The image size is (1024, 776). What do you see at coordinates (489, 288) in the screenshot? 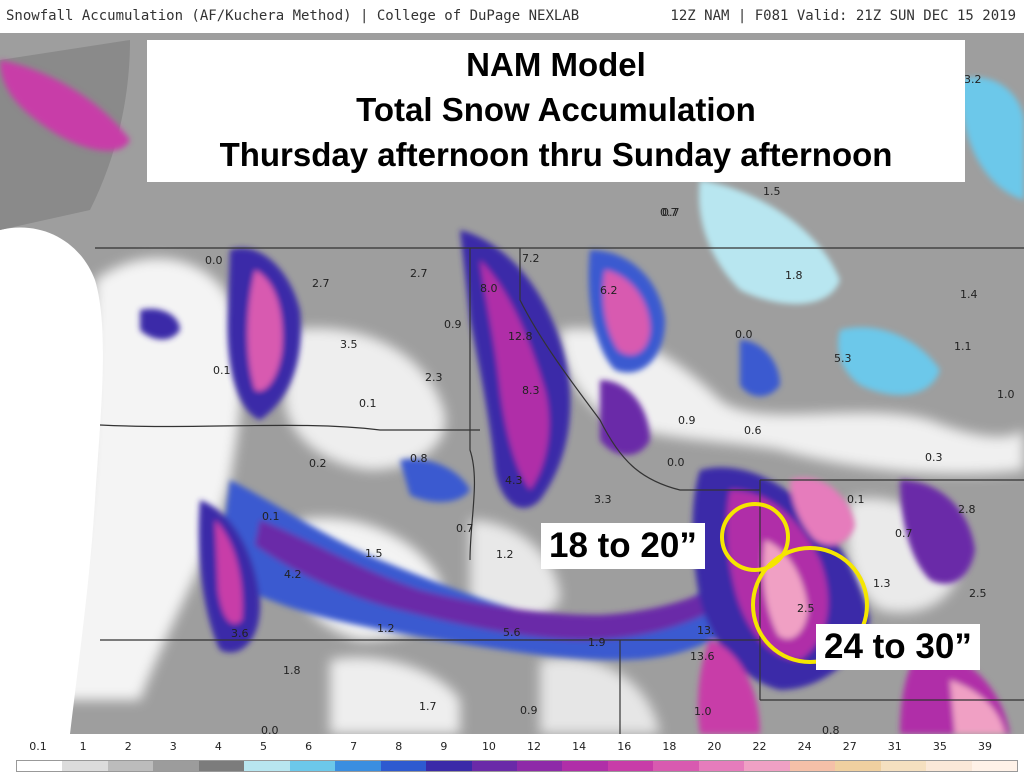
I see `map-value-label: 8.0` at bounding box center [489, 288].